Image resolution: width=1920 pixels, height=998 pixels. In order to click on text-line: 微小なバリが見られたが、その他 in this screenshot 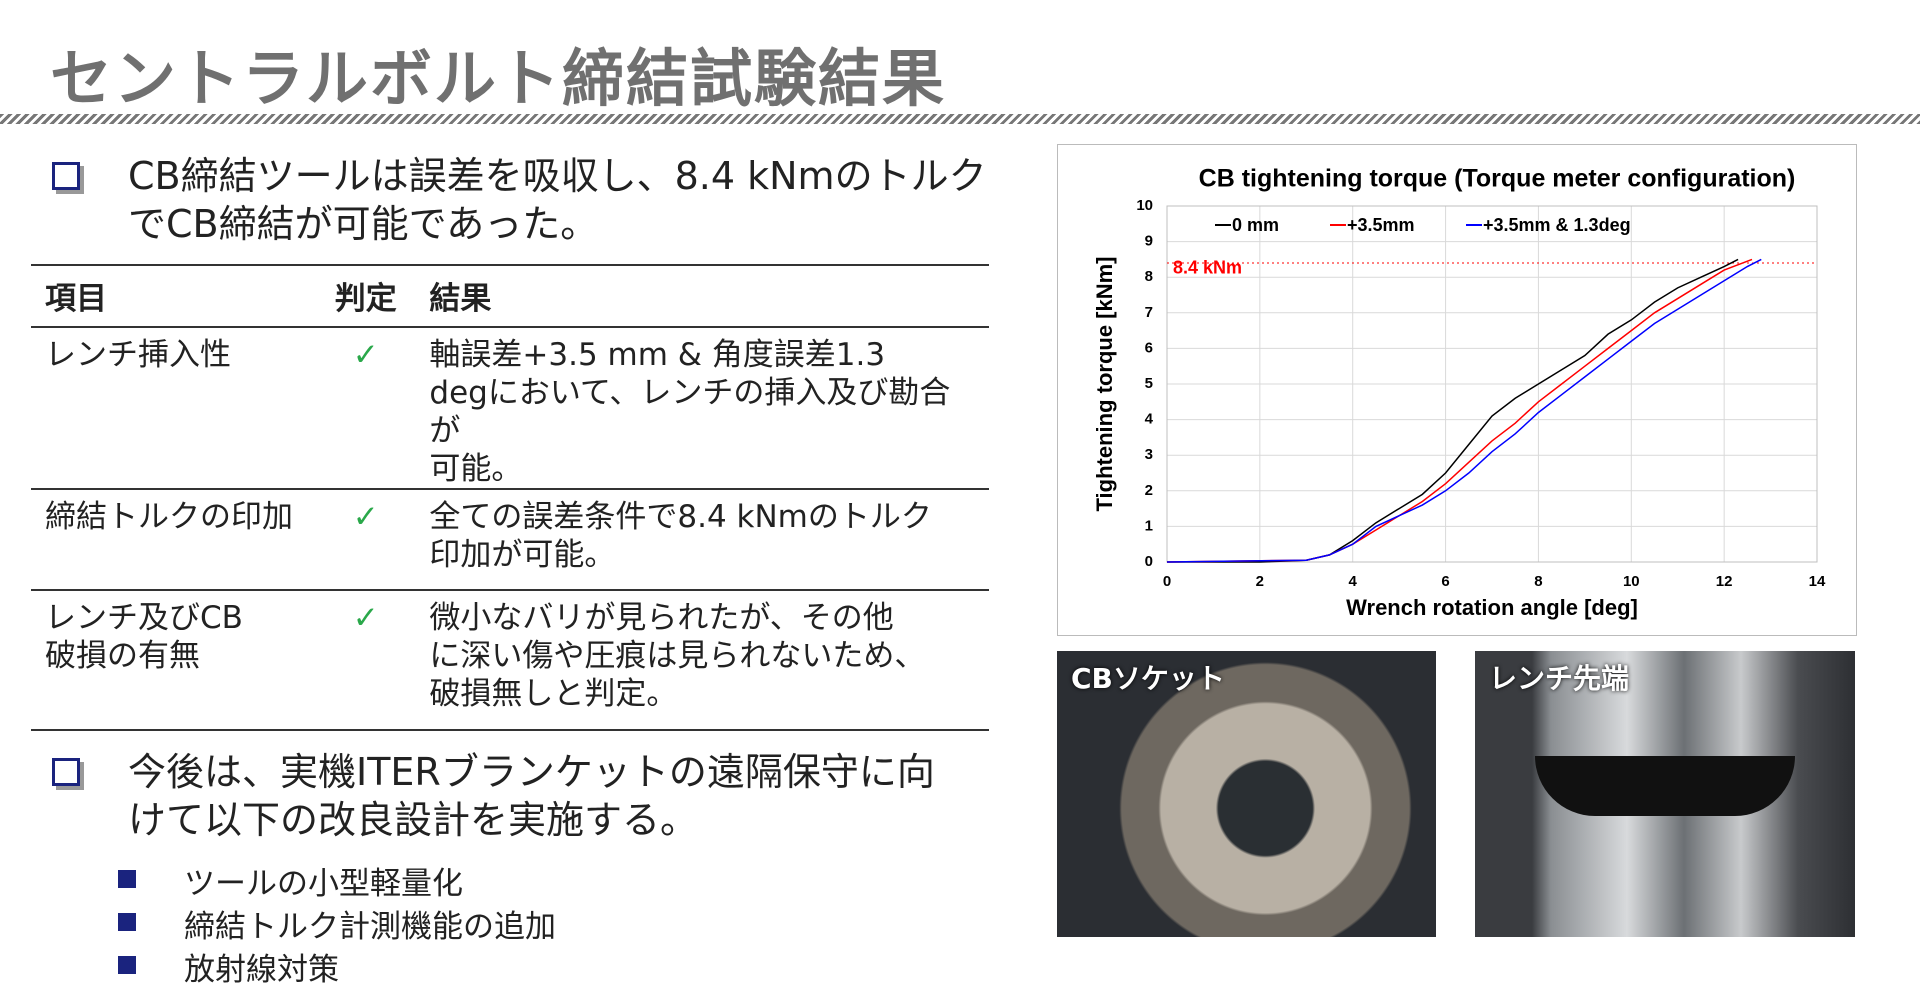, I will do `click(661, 618)`.